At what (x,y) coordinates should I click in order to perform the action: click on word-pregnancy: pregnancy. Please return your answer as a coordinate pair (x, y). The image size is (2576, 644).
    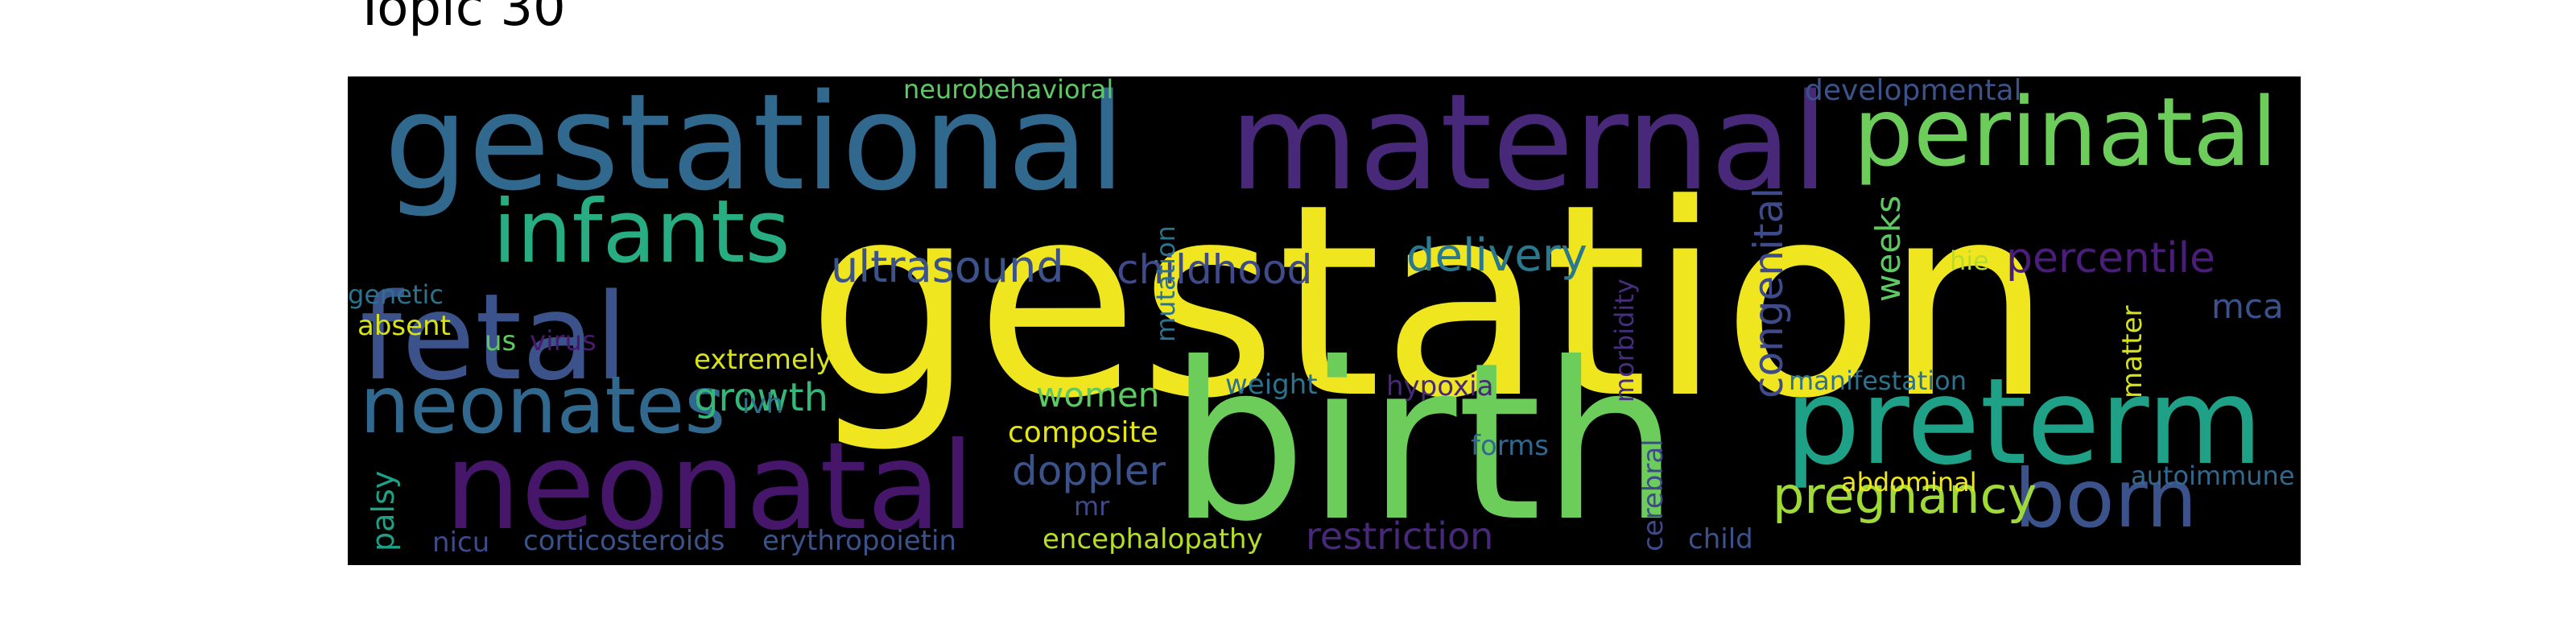
    Looking at the image, I should click on (1905, 495).